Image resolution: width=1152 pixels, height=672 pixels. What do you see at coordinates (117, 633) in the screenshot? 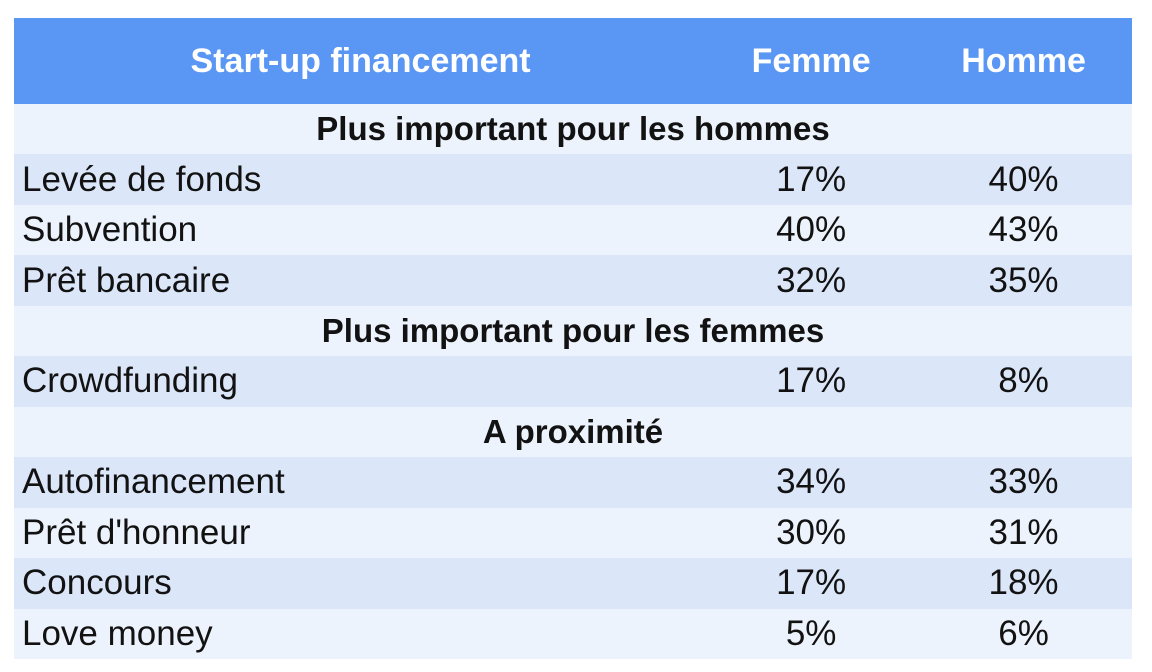
I see `row-label: Love money` at bounding box center [117, 633].